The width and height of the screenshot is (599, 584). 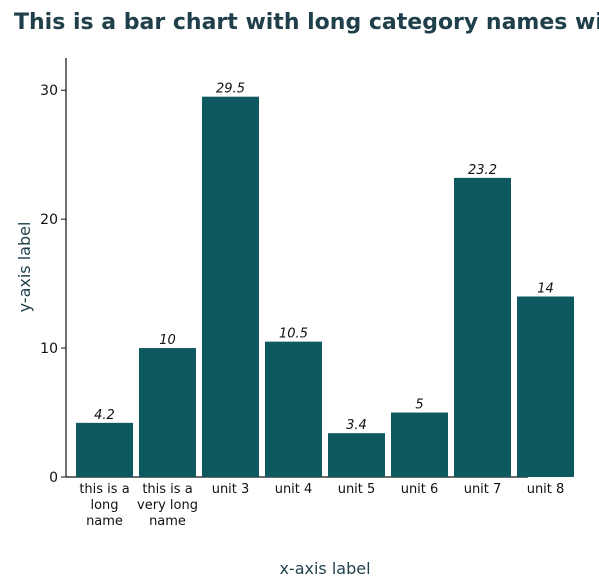 What do you see at coordinates (104, 415) in the screenshot?
I see `bar-value-label: 4.2` at bounding box center [104, 415].